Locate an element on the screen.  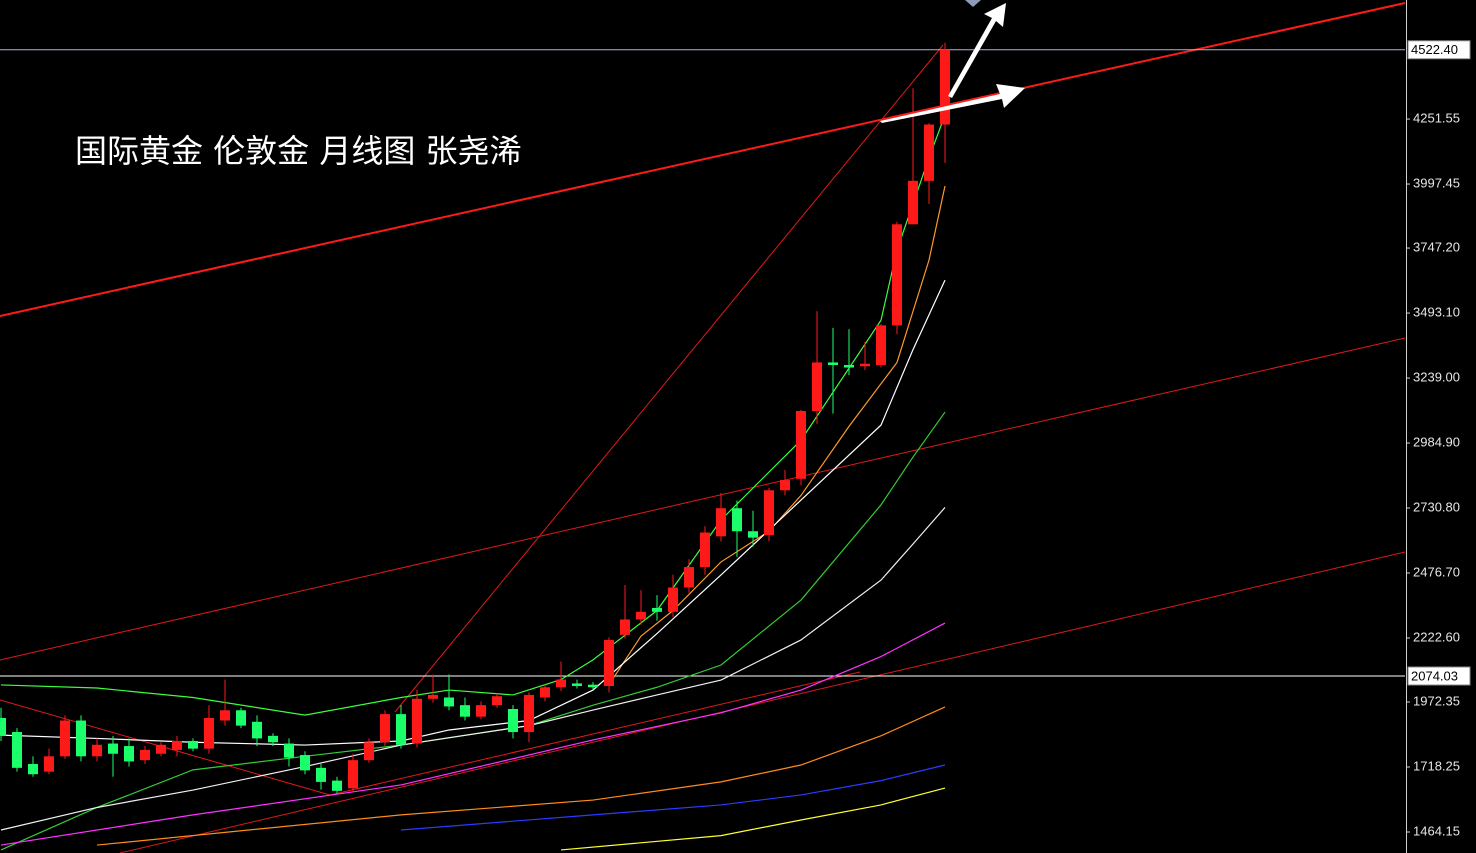
chart-title: 国际黄金 伦敦金 月线图 张尧浠 is located at coordinates (298, 151).